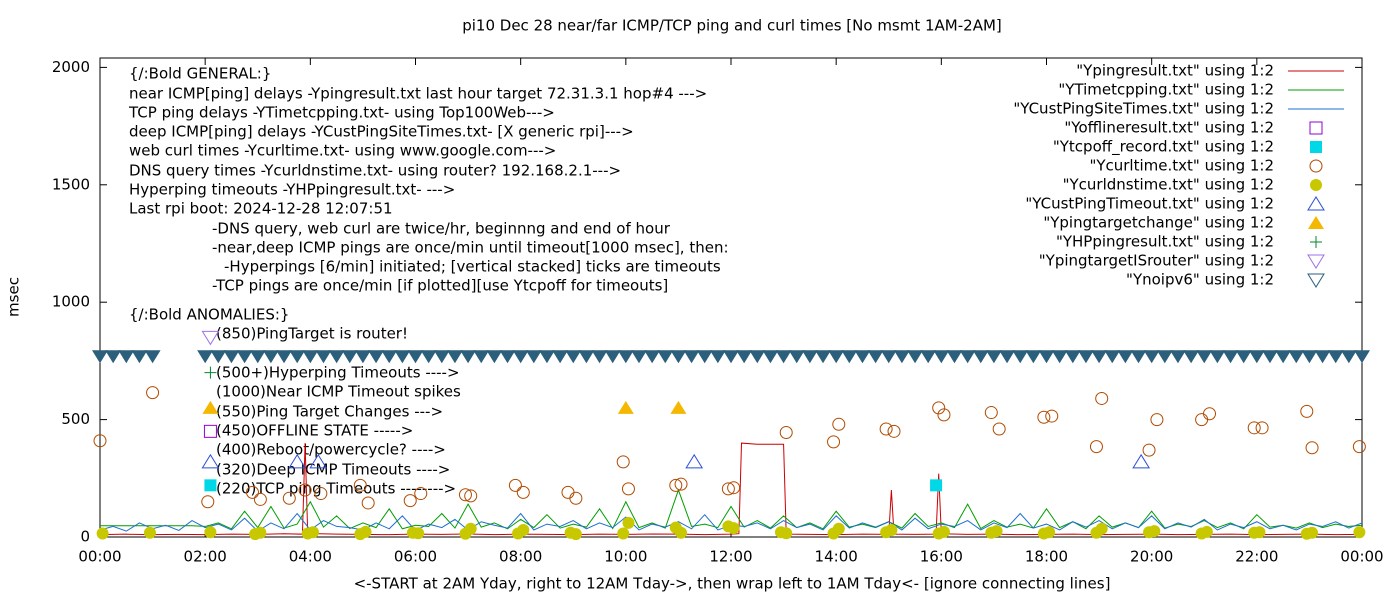 This screenshot has height=600, width=1400. What do you see at coordinates (75, 419) in the screenshot?
I see `y-tick-label: 500` at bounding box center [75, 419].